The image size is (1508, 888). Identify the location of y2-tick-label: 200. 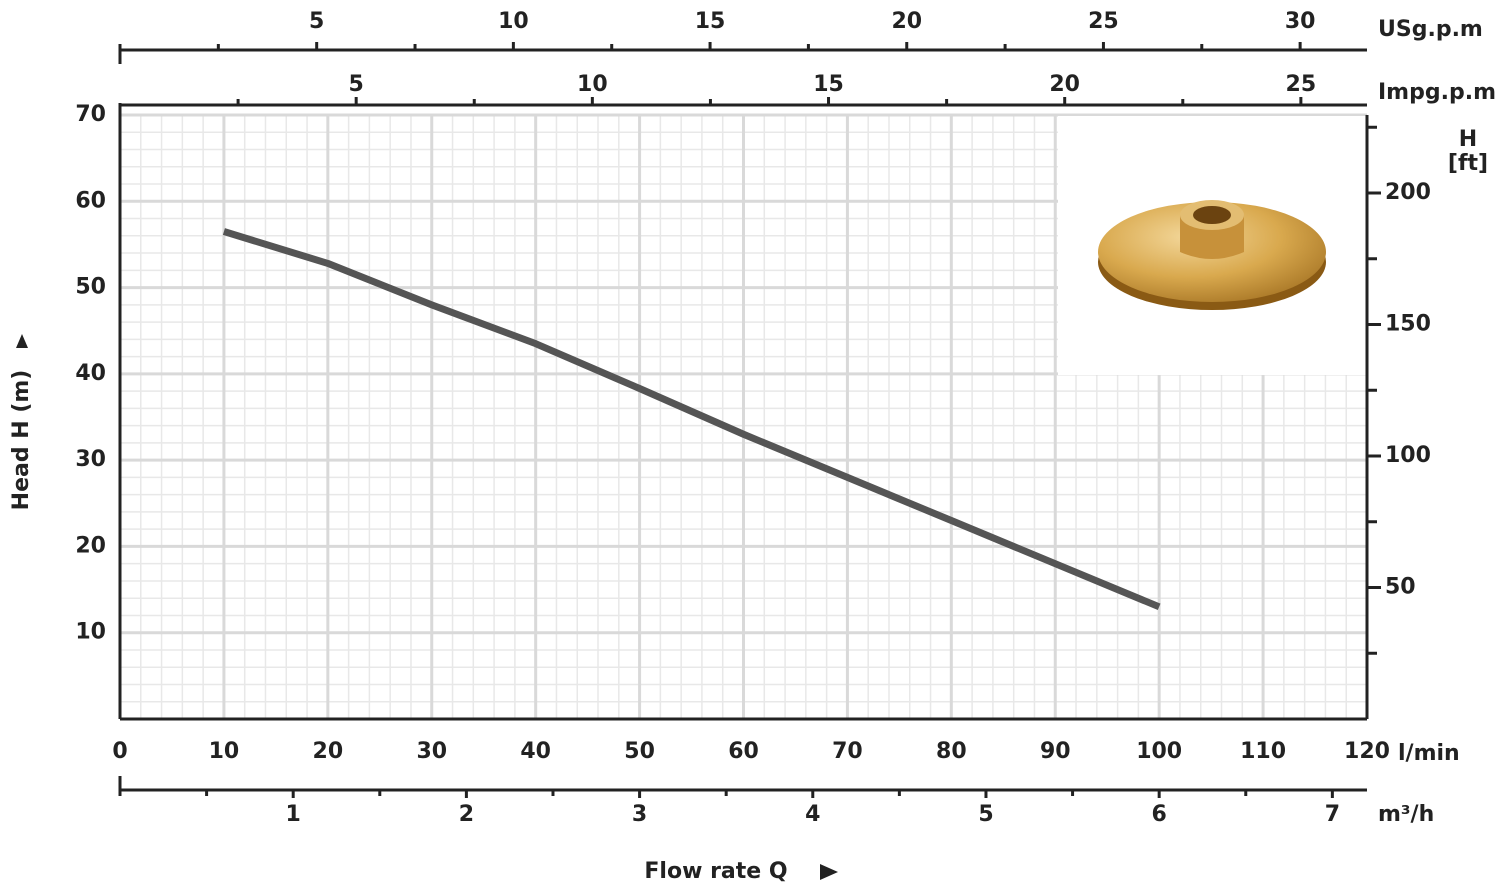
(1408, 192).